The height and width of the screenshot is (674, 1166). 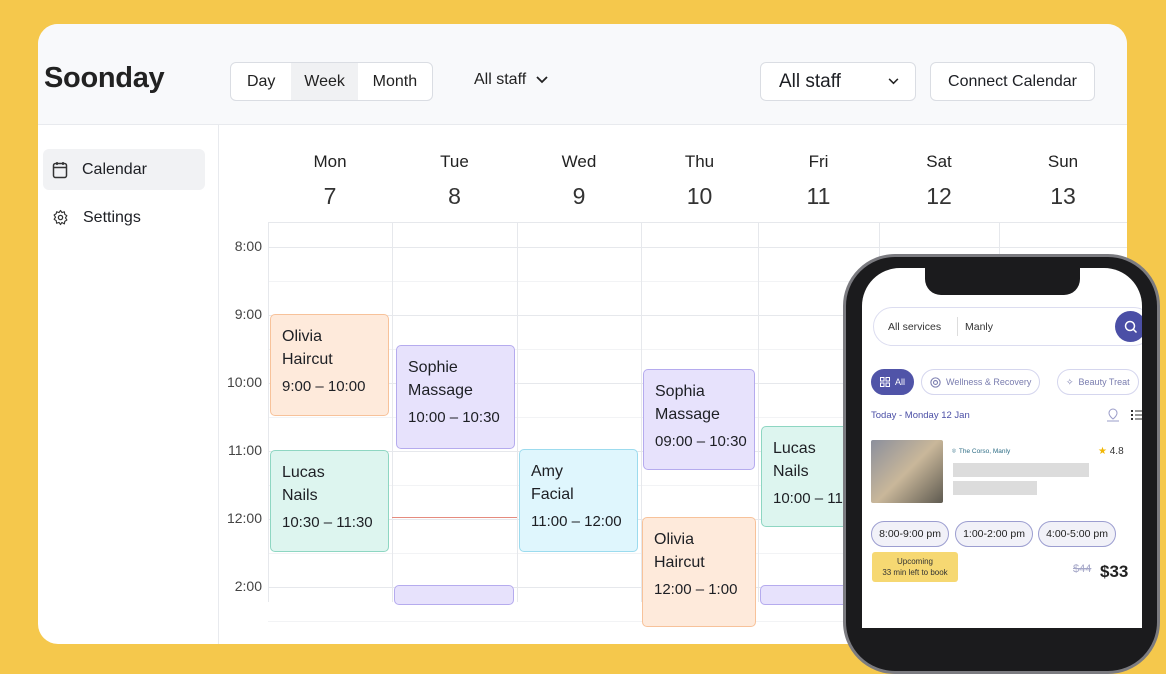 I want to click on view-month-button: Month, so click(x=395, y=81).